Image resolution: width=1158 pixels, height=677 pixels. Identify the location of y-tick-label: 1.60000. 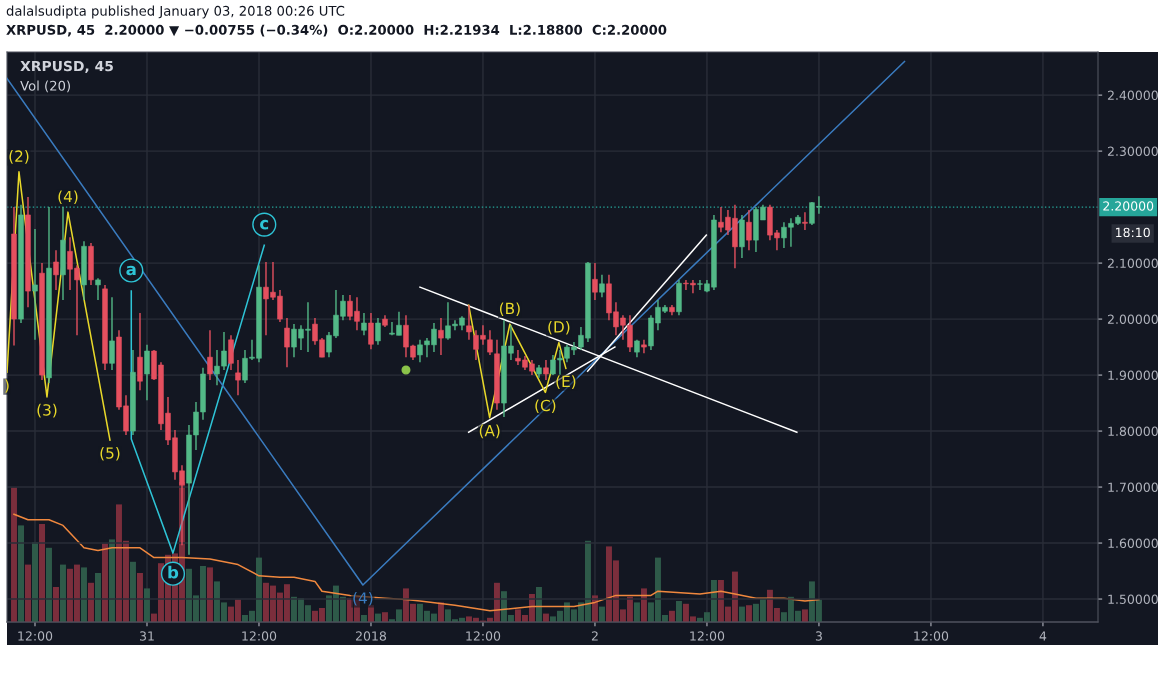
(1133, 543).